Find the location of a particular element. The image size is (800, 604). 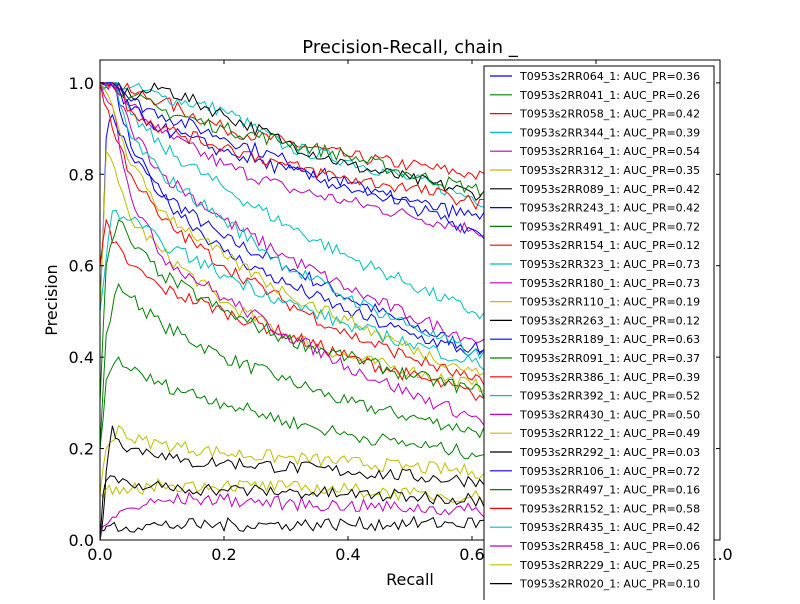

legend-entry: T0953s2RR386_1: AUC_PR=0.39 is located at coordinates (609, 377).